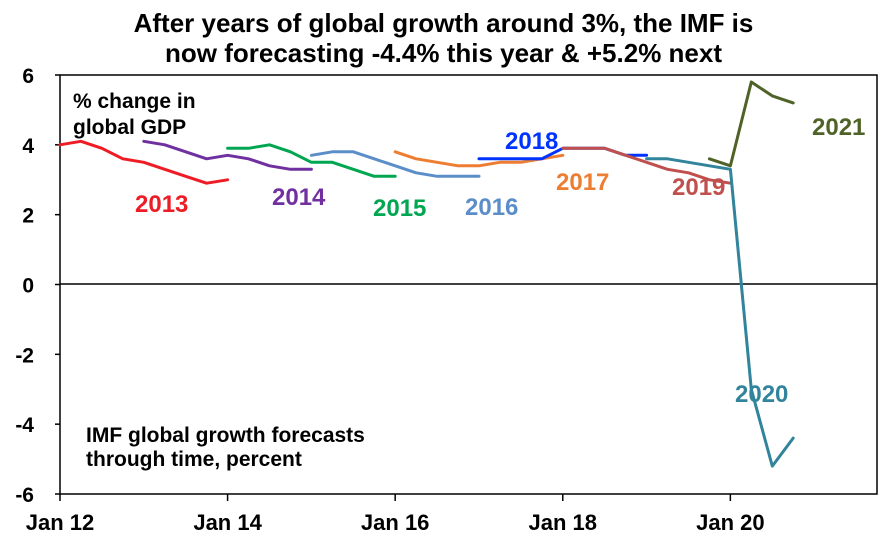  Describe the element at coordinates (395, 522) in the screenshot. I see `x-tick-label: Jan 16` at that location.